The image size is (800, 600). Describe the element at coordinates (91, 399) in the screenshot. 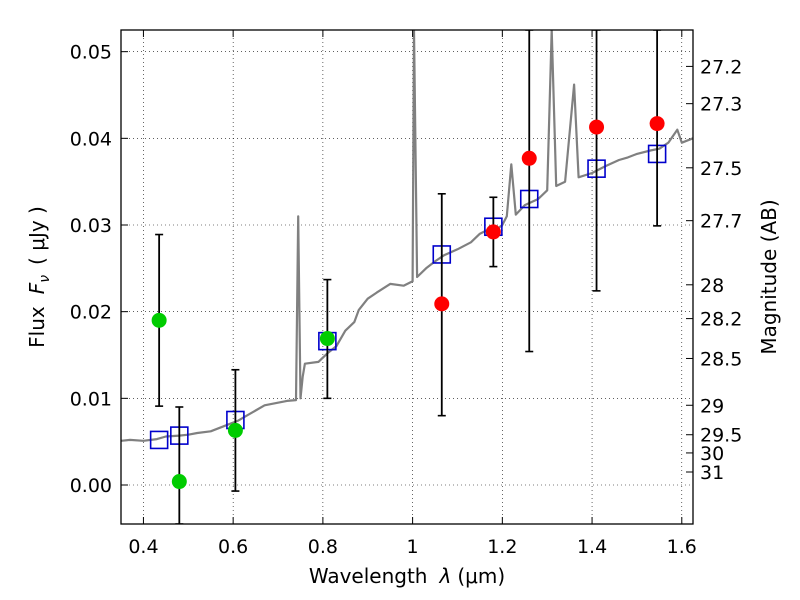

I see `y-tick-label: 0.01` at that location.